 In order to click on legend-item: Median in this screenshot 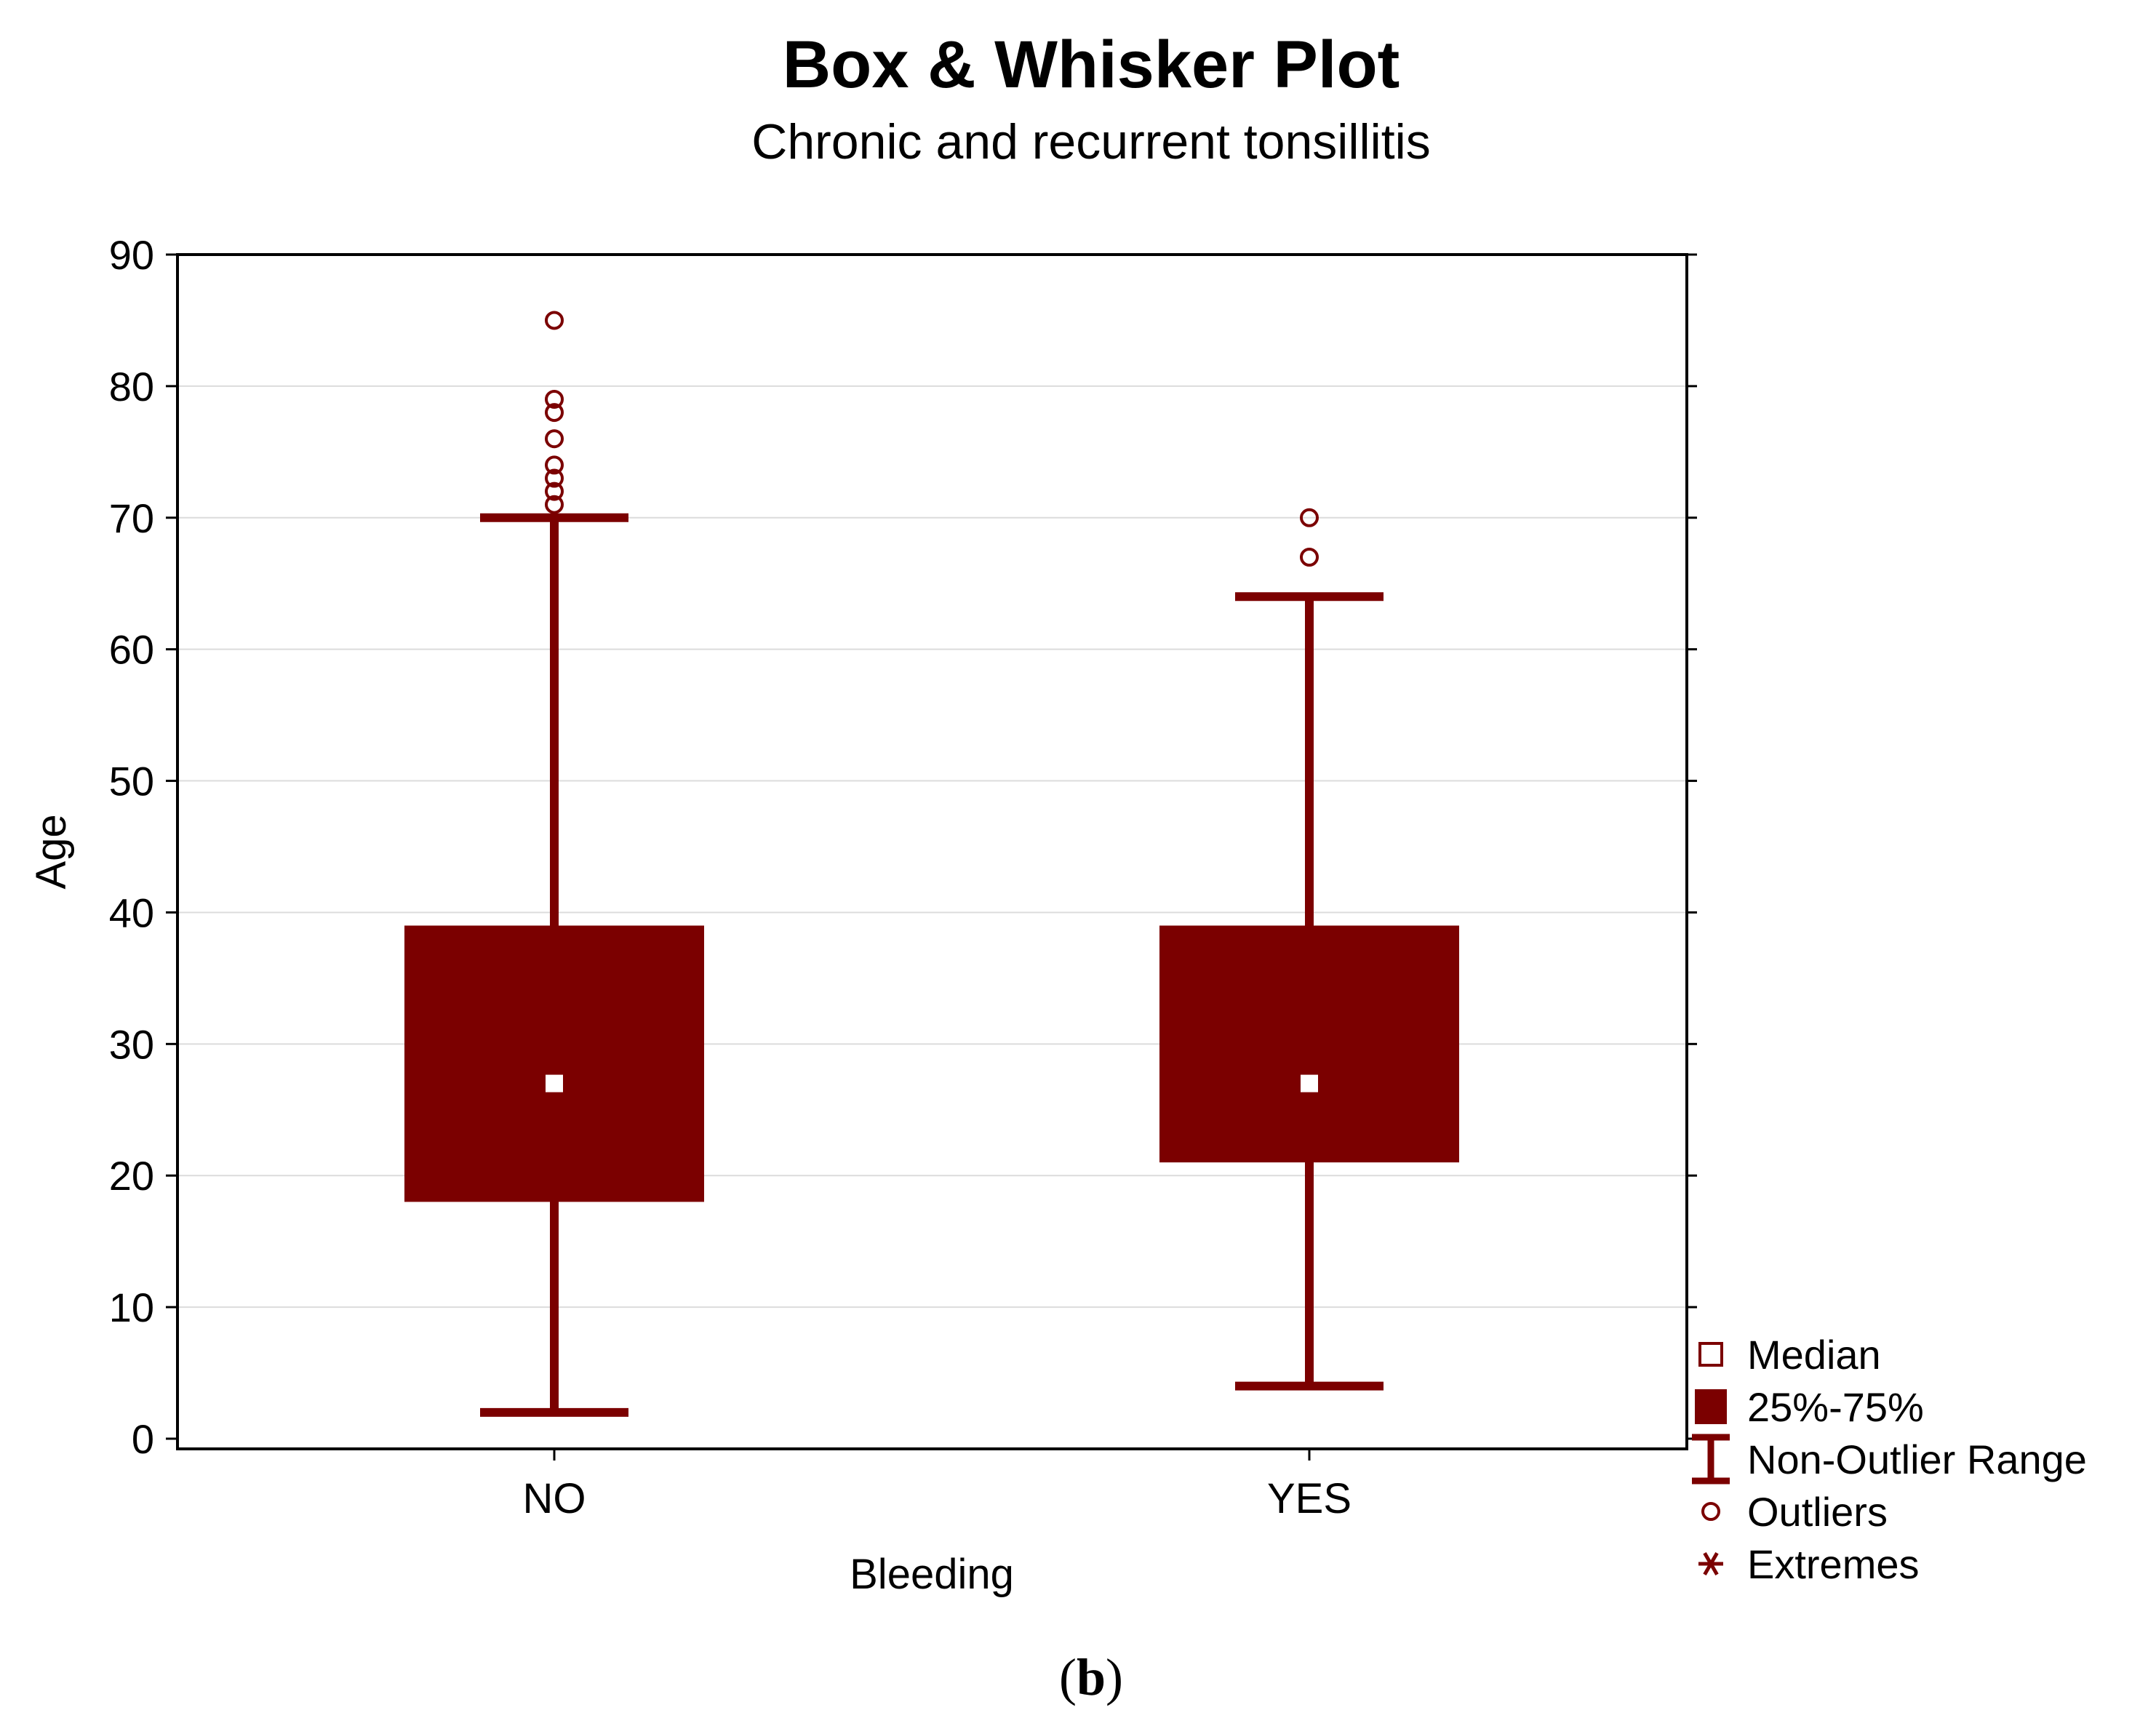, I will do `click(1789, 1355)`.